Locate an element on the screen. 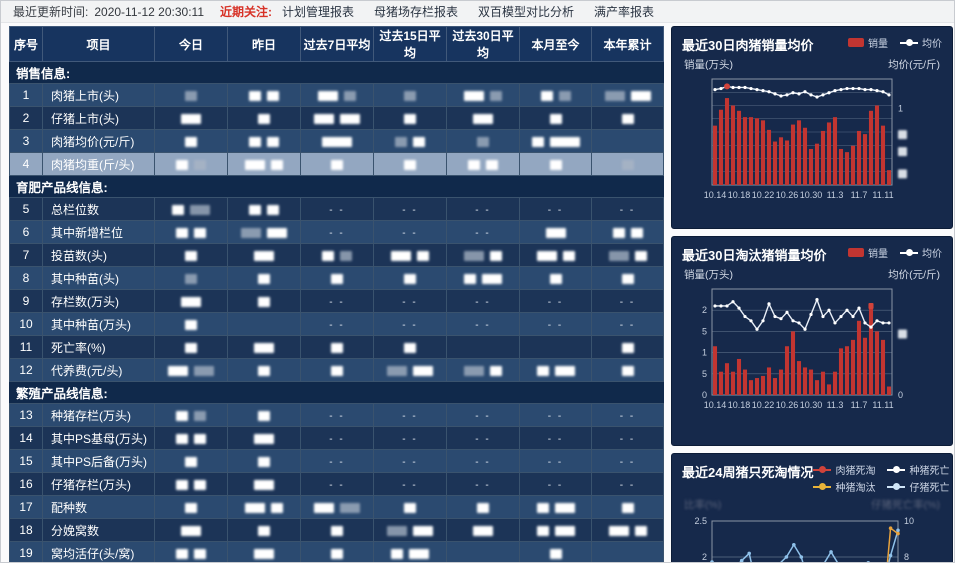 This screenshot has width=955, height=563. nav-link-capacity-report: 满产率报表 is located at coordinates (624, 12).